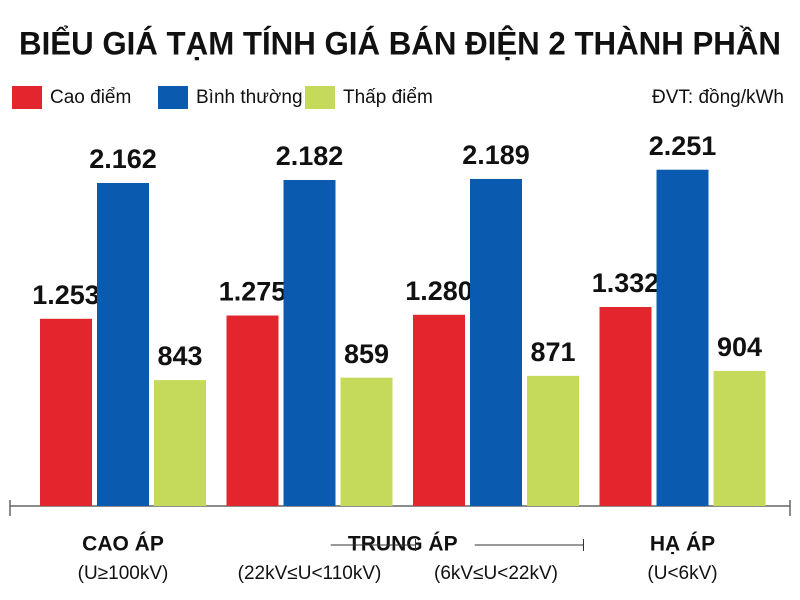 The width and height of the screenshot is (800, 600). I want to click on value-label: 2.162, so click(123, 159).